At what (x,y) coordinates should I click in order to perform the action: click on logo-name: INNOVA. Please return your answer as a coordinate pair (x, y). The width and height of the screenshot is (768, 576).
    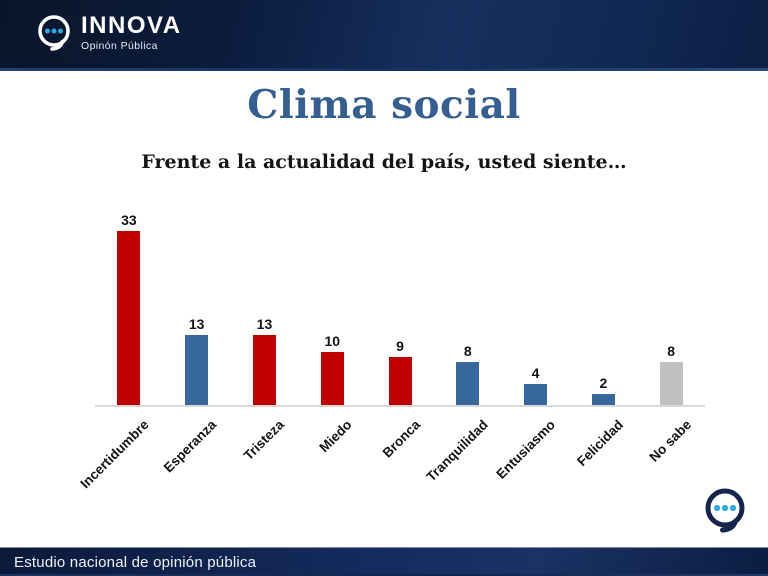
    Looking at the image, I should click on (131, 25).